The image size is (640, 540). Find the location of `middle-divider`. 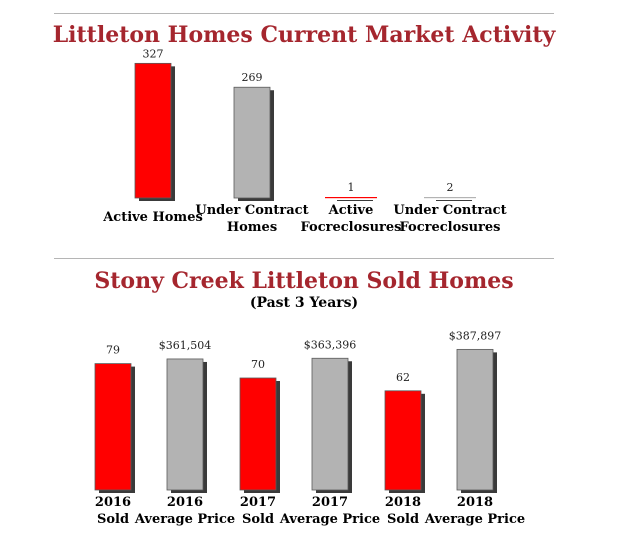

middle-divider is located at coordinates (304, 258).